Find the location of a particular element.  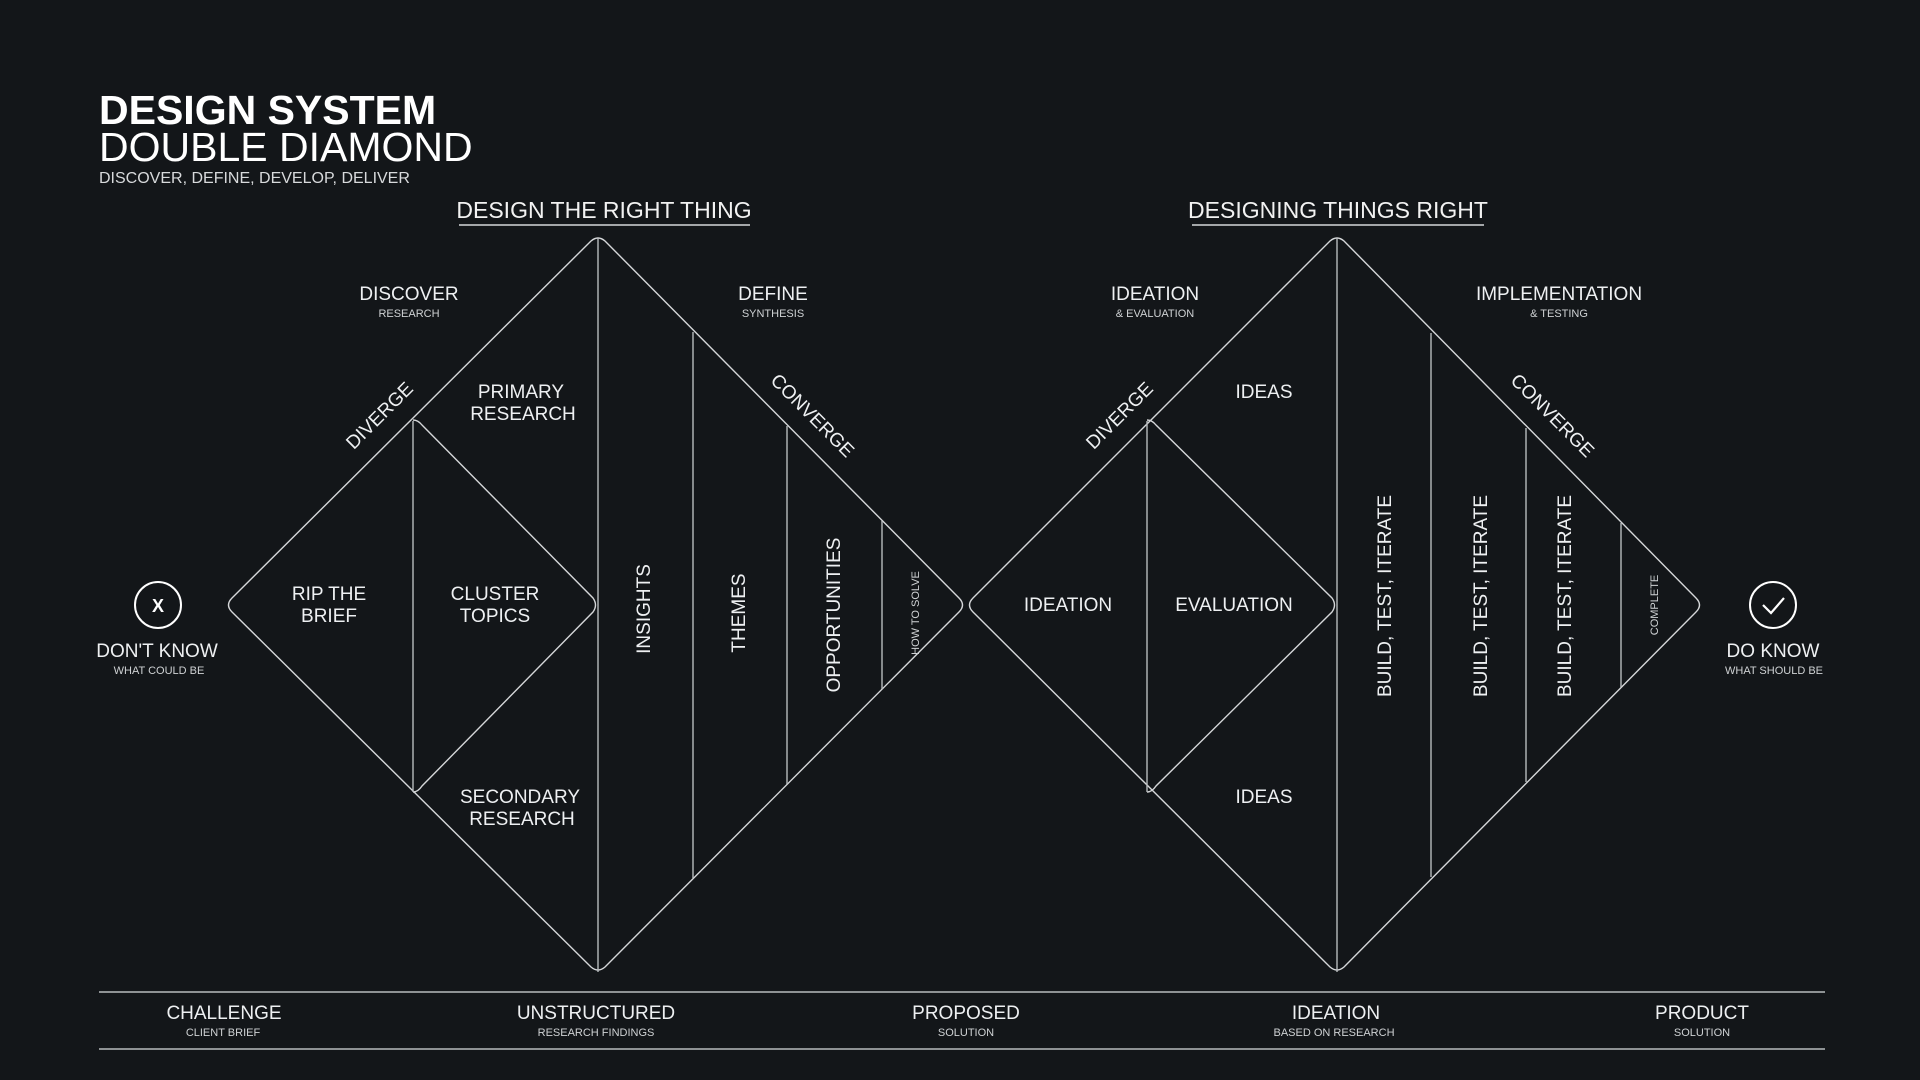

page-title: DESIGN SYSTEM is located at coordinates (267, 110).